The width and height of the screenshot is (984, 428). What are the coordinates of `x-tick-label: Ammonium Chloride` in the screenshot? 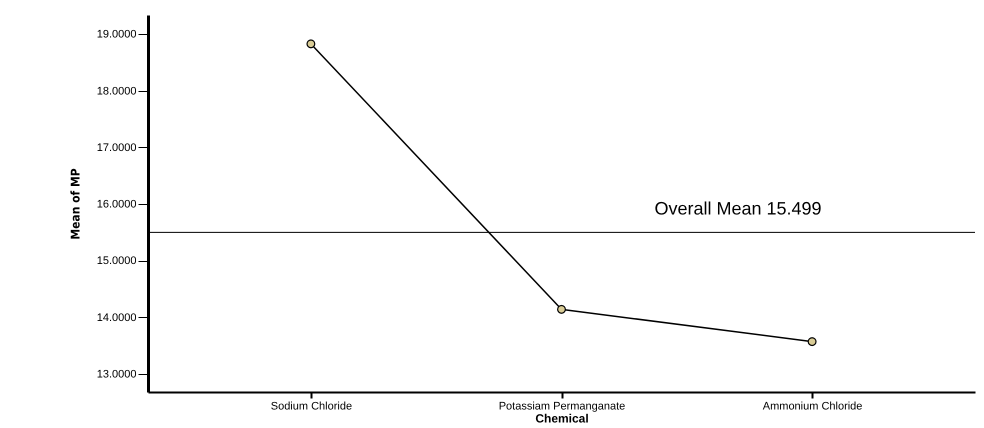 It's located at (812, 406).